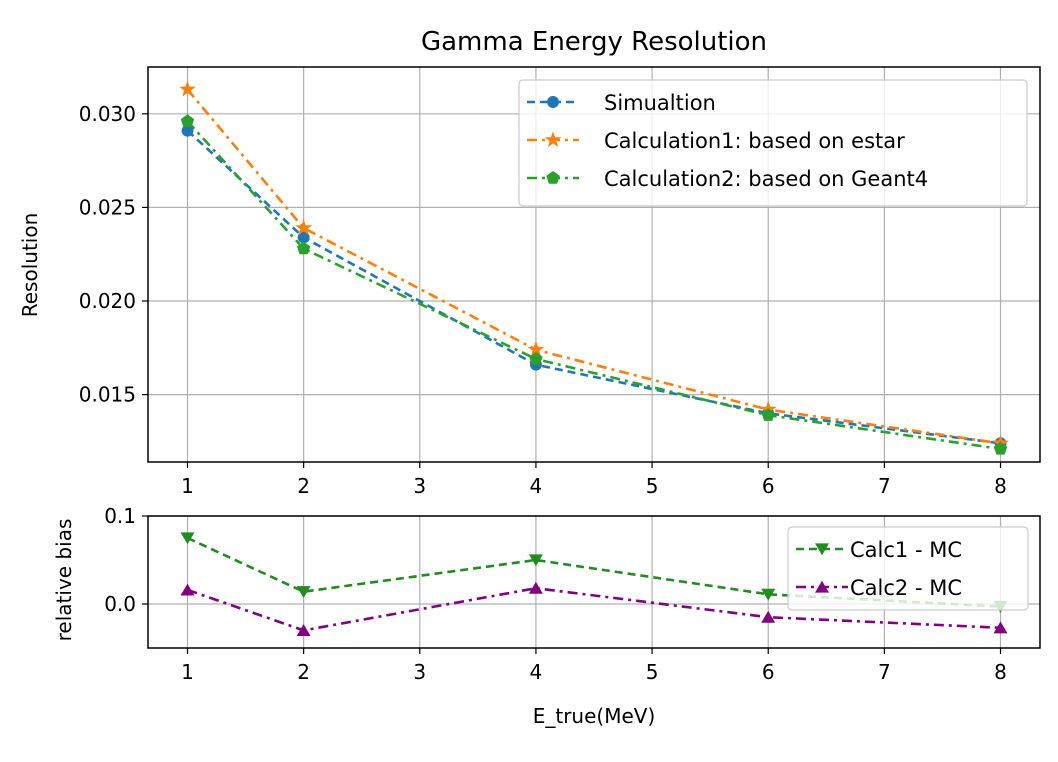  I want to click on bias-axes-frame, so click(594, 582).